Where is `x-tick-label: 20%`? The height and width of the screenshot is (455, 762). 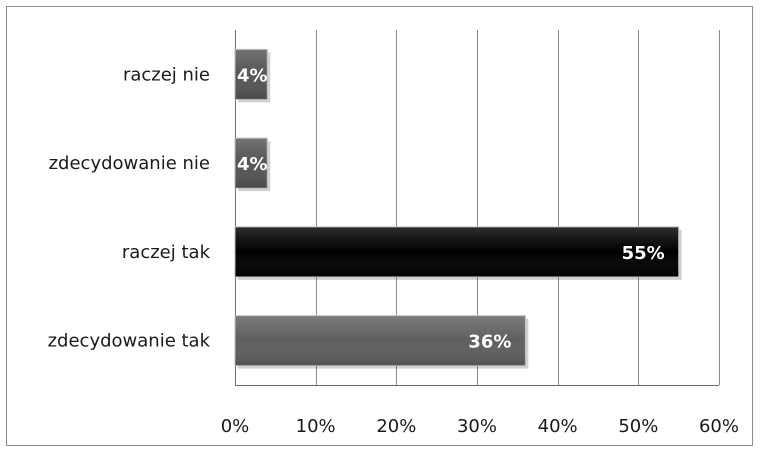 x-tick-label: 20% is located at coordinates (396, 426).